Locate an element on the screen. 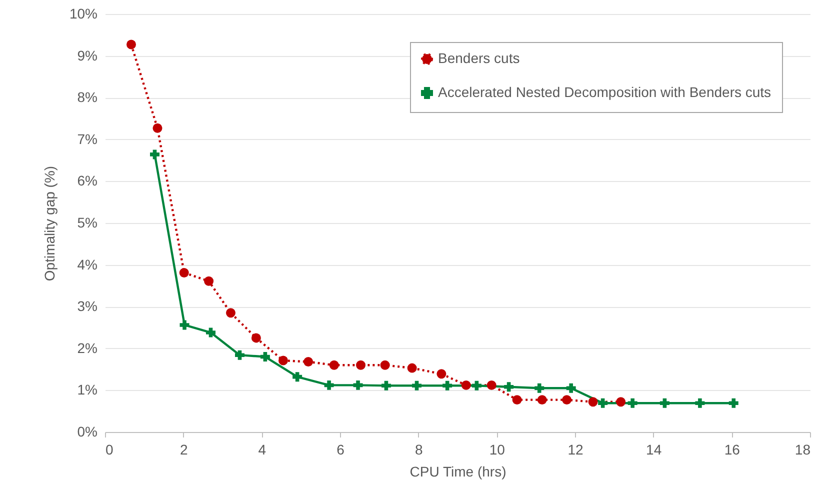 Image resolution: width=828 pixels, height=491 pixels. y-tick-label: 8% is located at coordinates (87, 97).